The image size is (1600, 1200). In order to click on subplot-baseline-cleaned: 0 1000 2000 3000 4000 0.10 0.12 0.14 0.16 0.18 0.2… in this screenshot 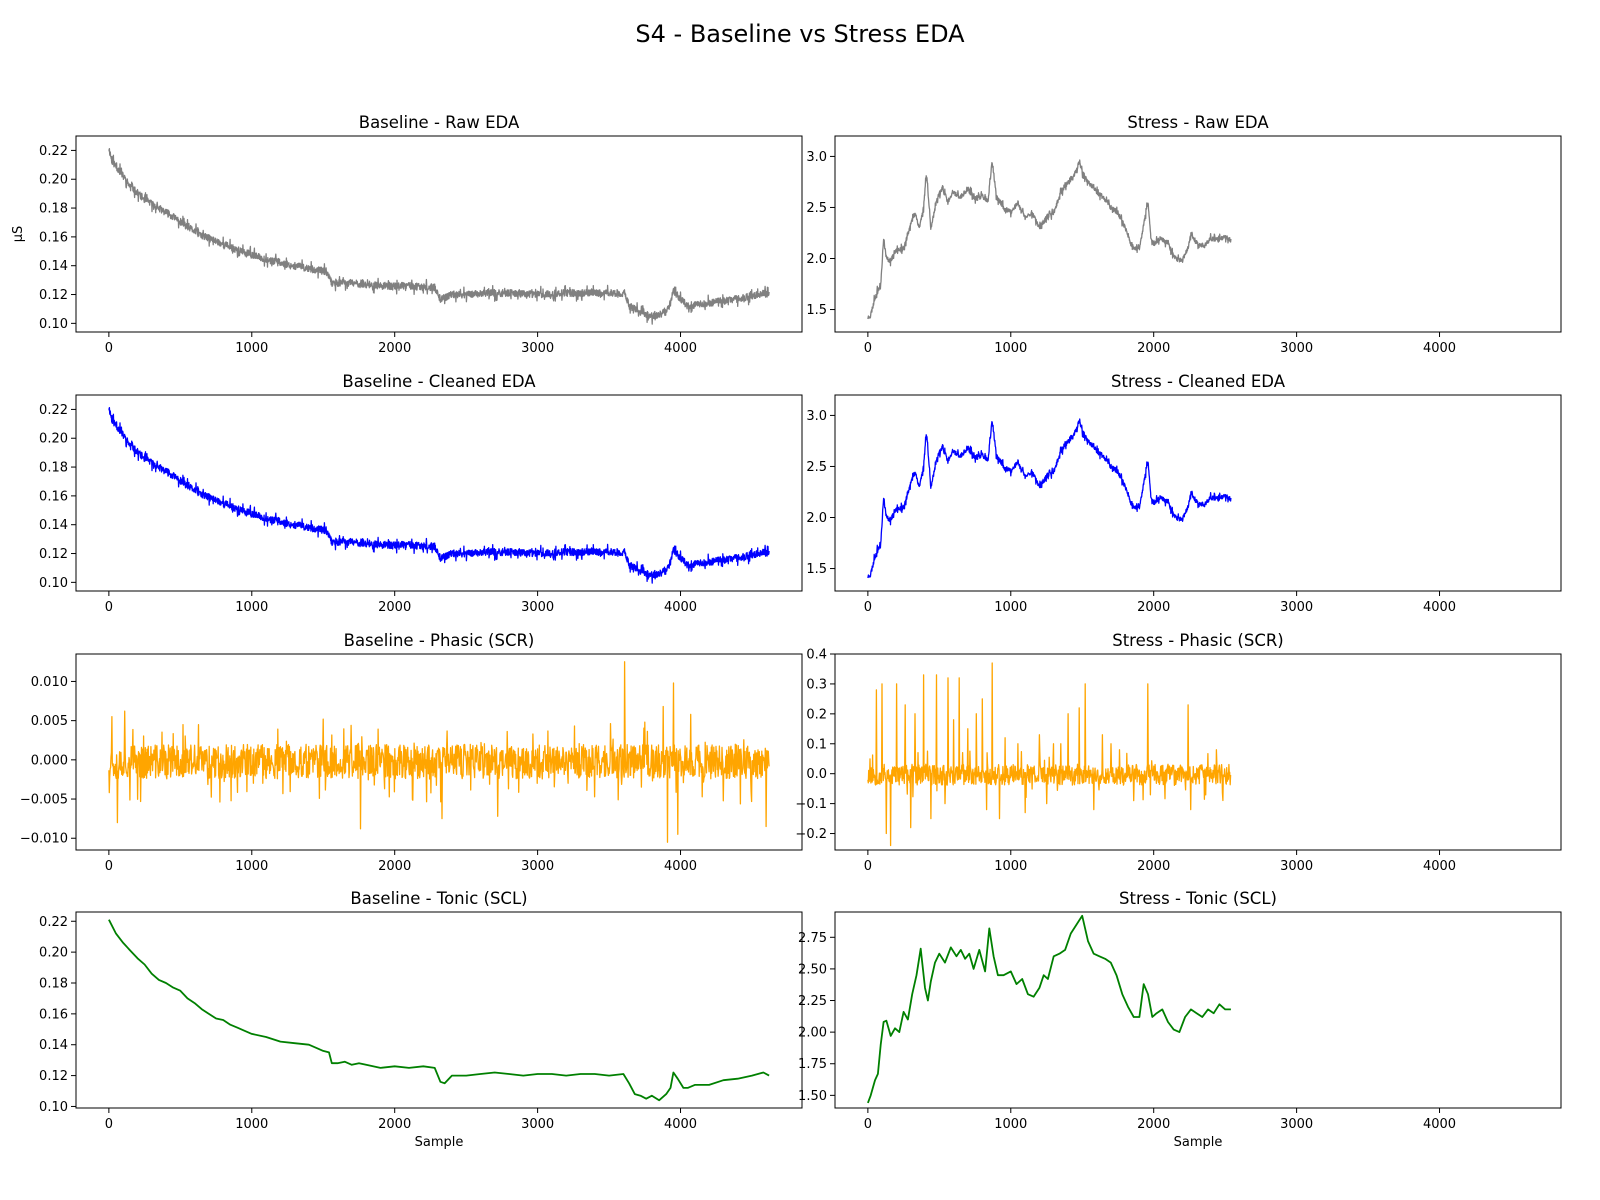, I will do `click(421, 493)`.